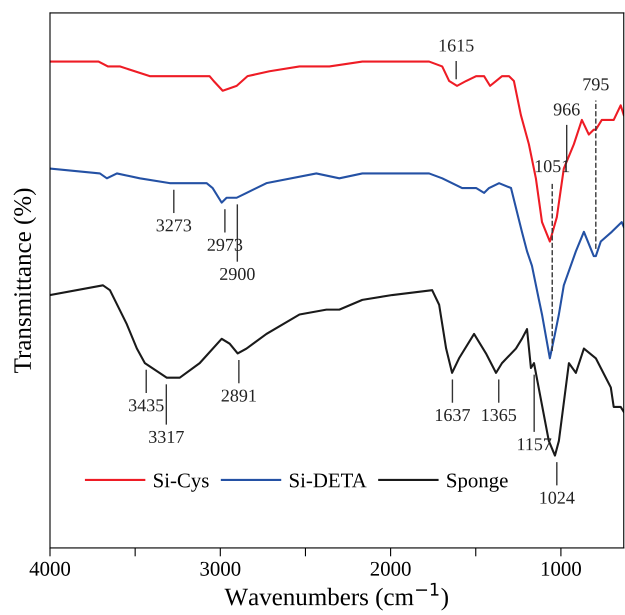 The image size is (625, 615). What do you see at coordinates (166, 437) in the screenshot?
I see `annotation: 3317` at bounding box center [166, 437].